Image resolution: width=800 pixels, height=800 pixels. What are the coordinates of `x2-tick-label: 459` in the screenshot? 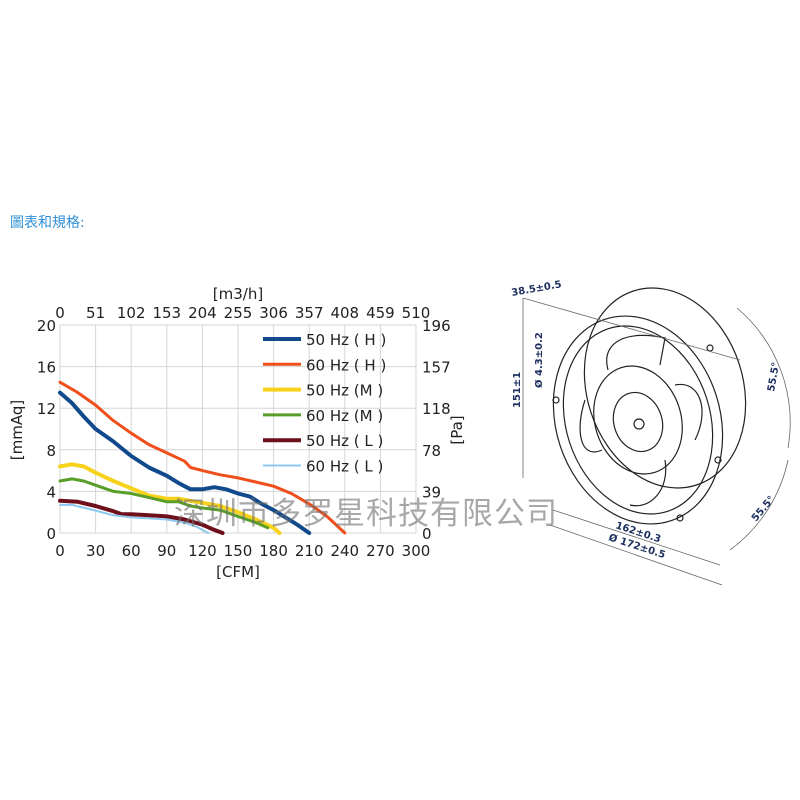 It's located at (380, 313).